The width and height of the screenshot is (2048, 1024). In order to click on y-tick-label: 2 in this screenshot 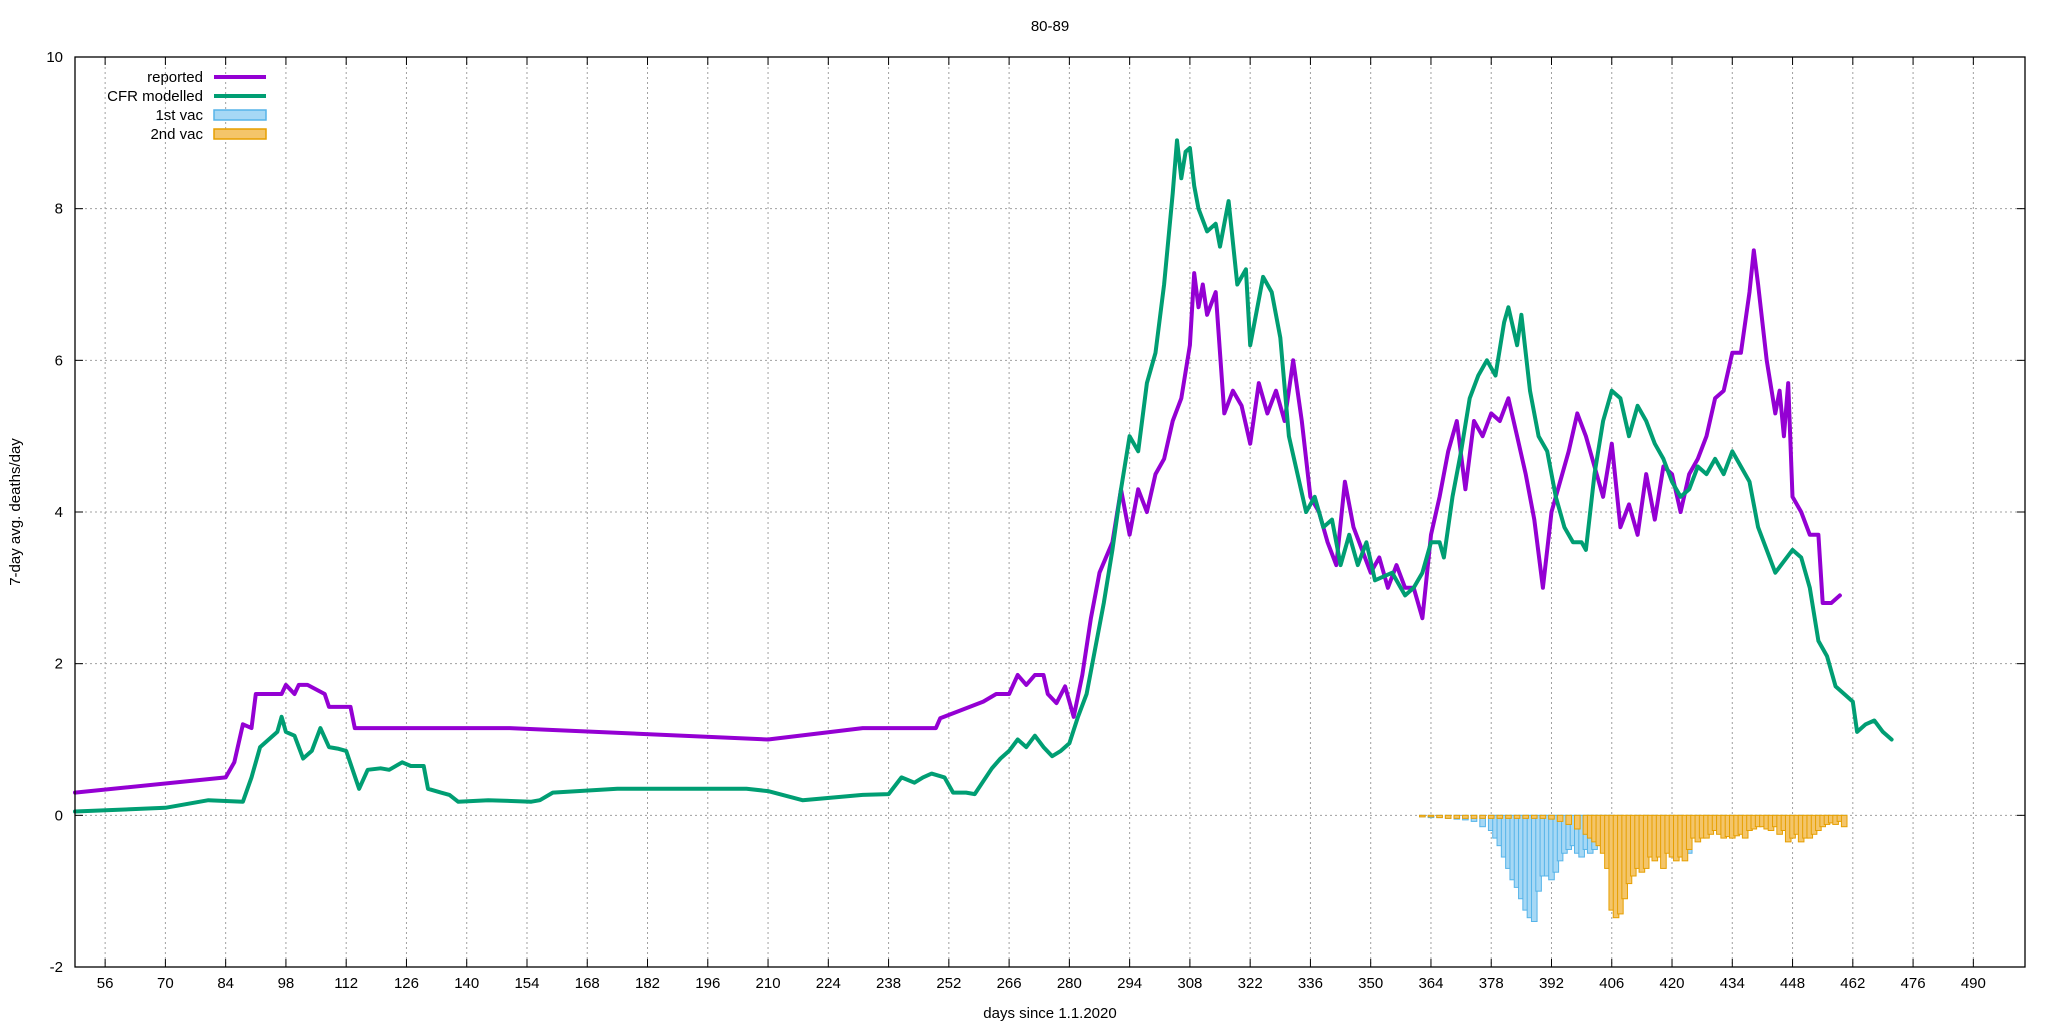, I will do `click(59, 664)`.